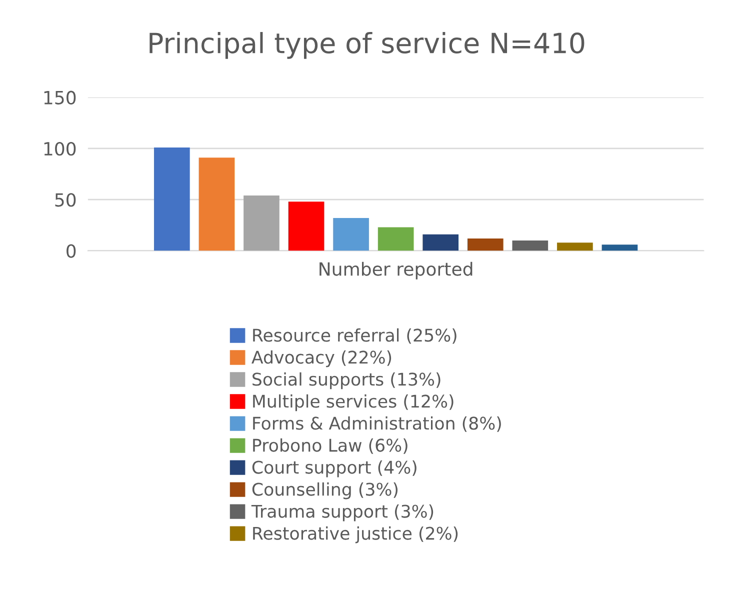  I want to click on y-tick-label: 50, so click(65, 200).